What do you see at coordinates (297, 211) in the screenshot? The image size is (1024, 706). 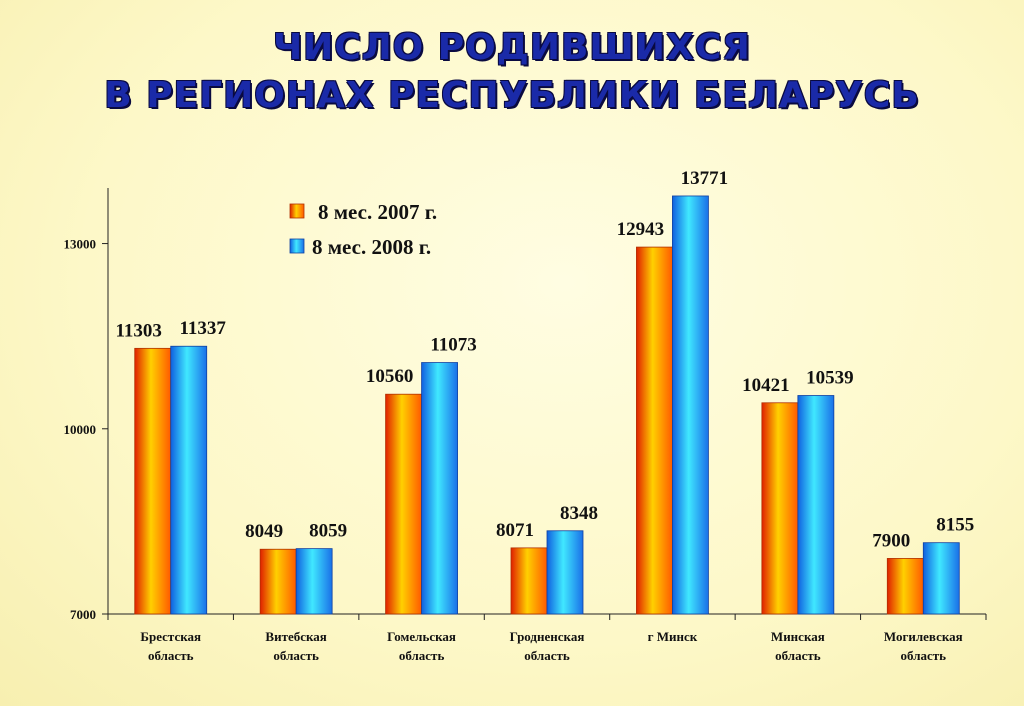 I see `legend-swatch-2007` at bounding box center [297, 211].